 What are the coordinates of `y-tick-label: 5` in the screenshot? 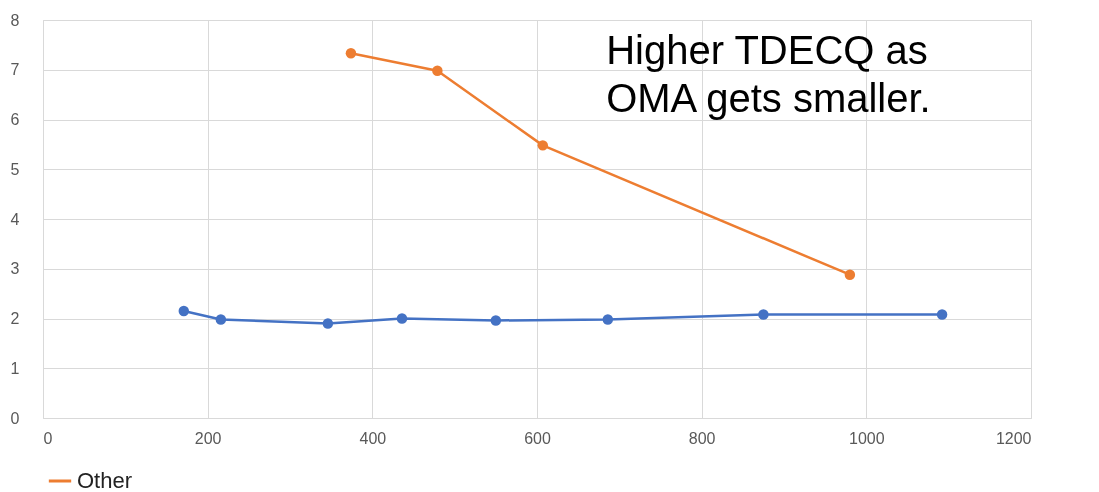 It's located at (15, 169).